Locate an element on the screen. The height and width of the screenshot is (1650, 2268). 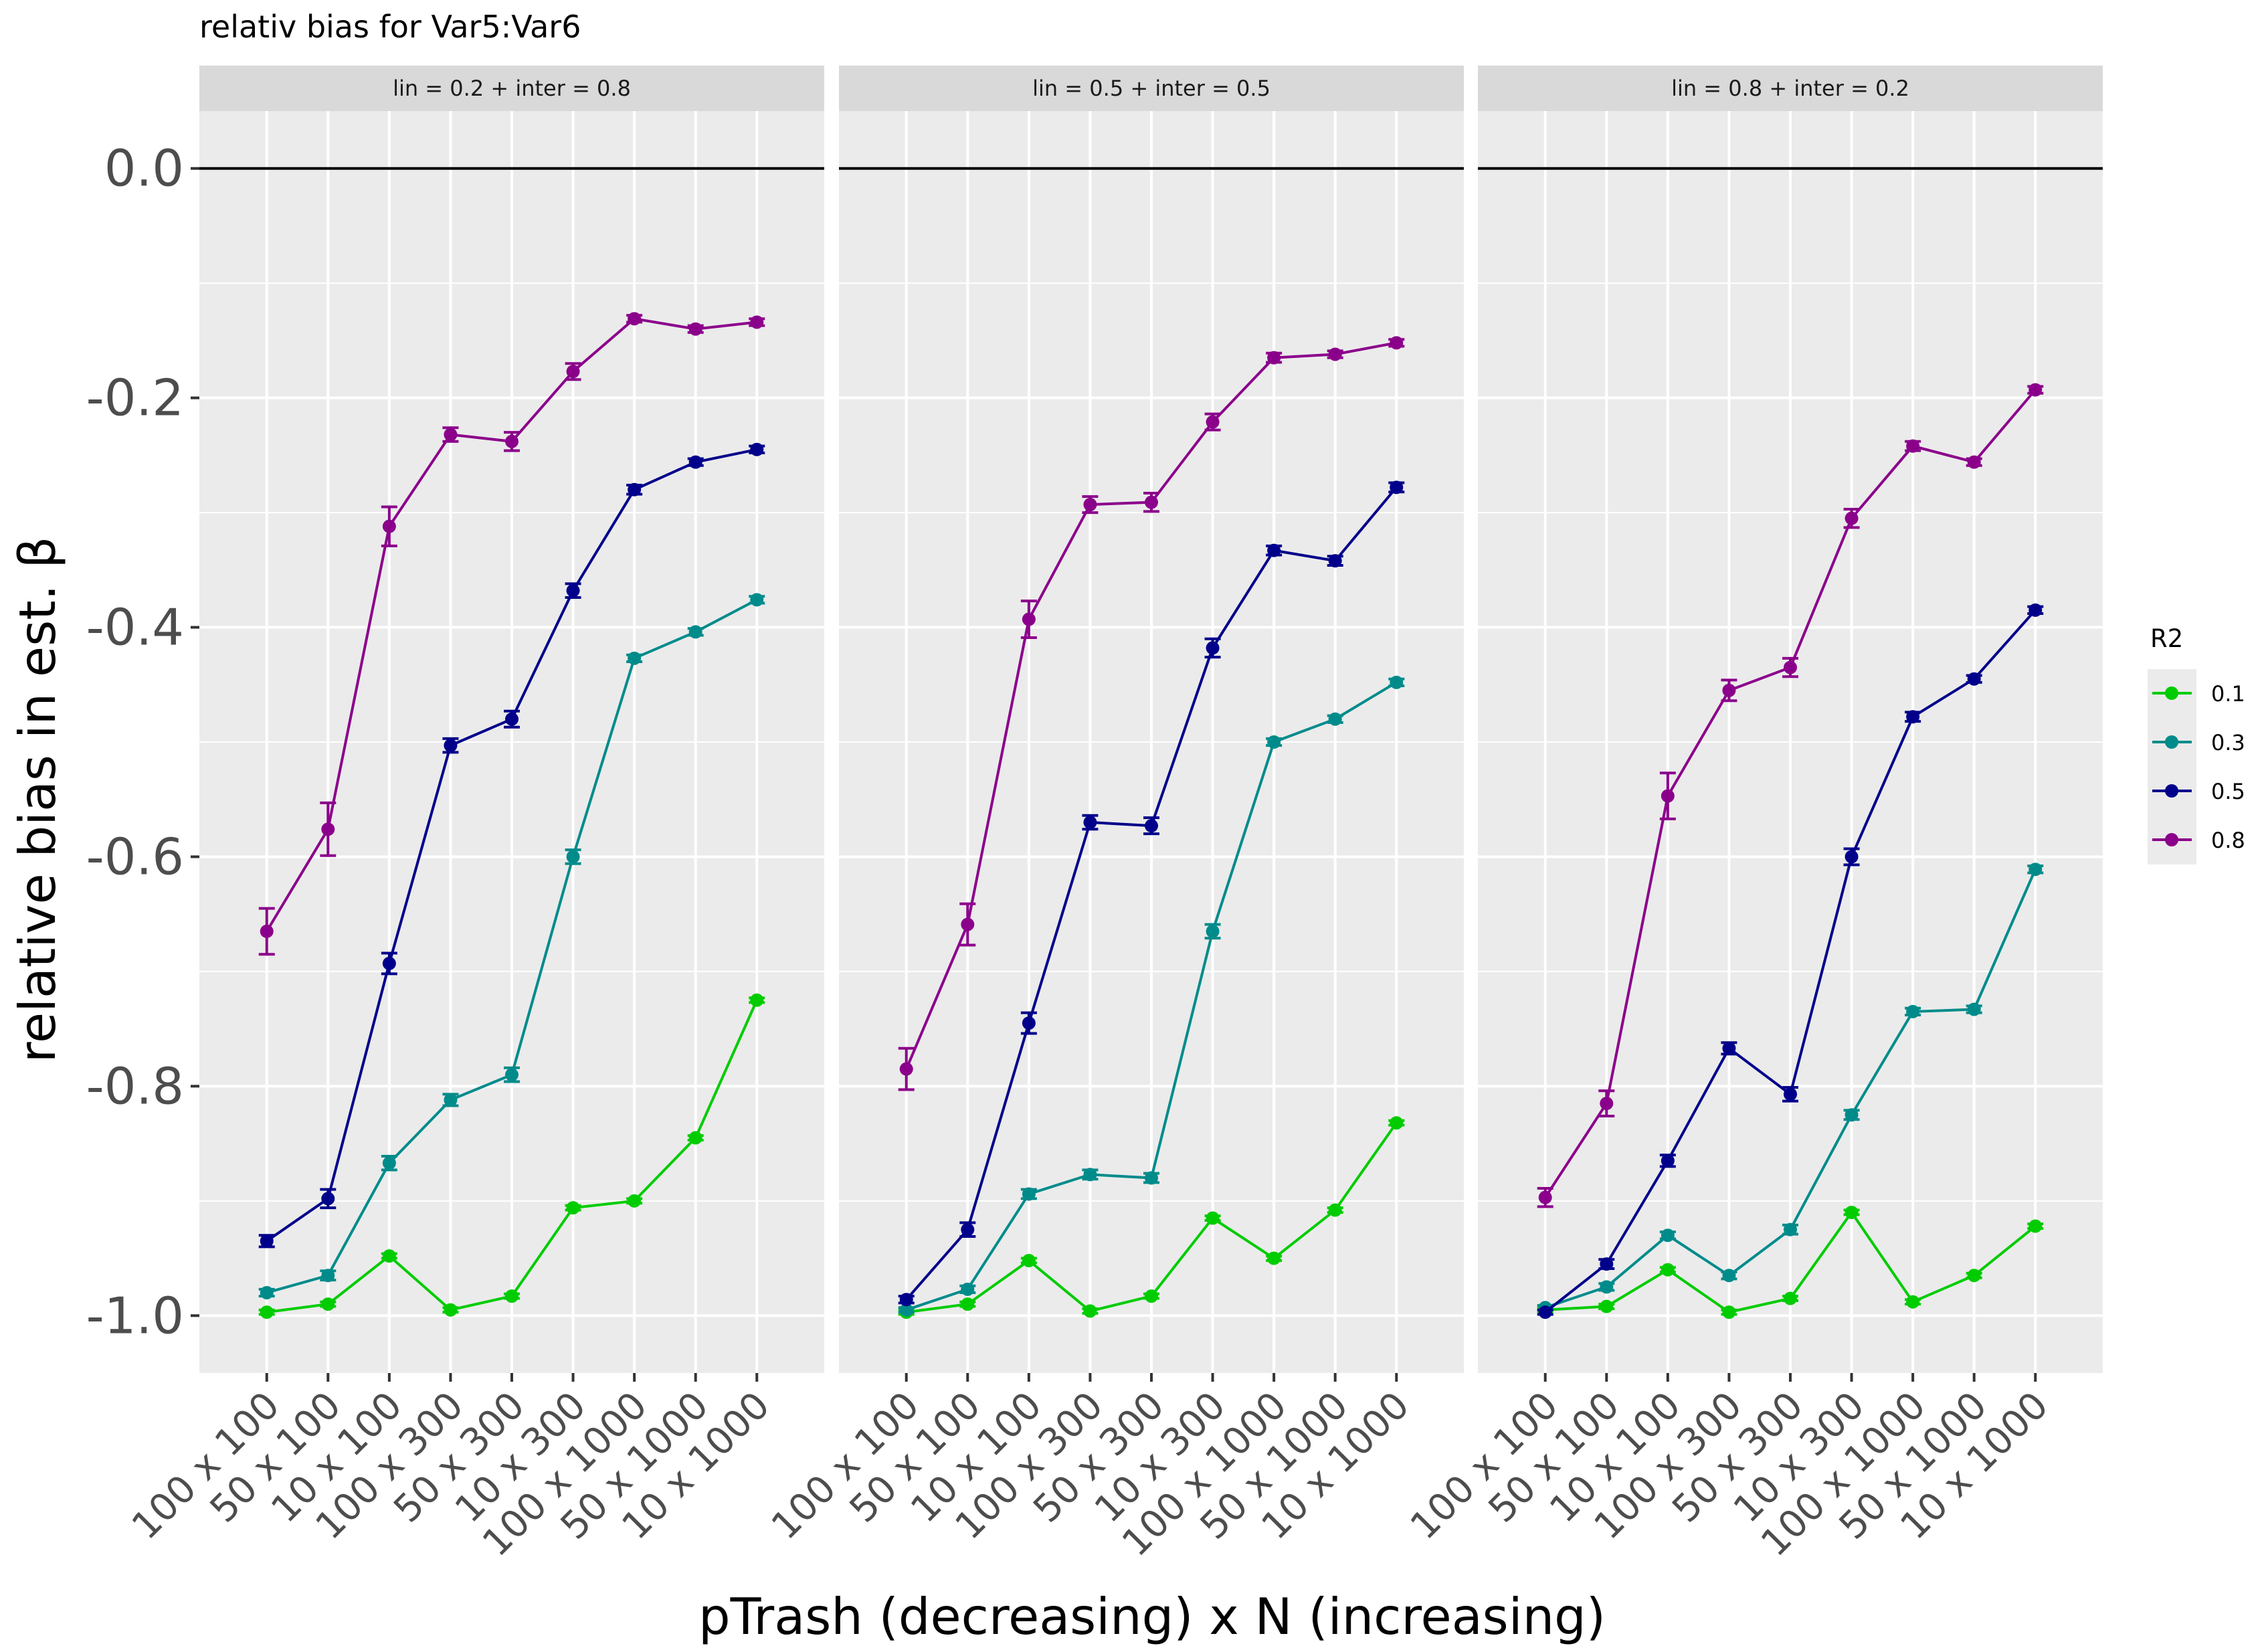
legend: R2 0.1 0.3 0.5 0.8 is located at coordinates (2196, 744).